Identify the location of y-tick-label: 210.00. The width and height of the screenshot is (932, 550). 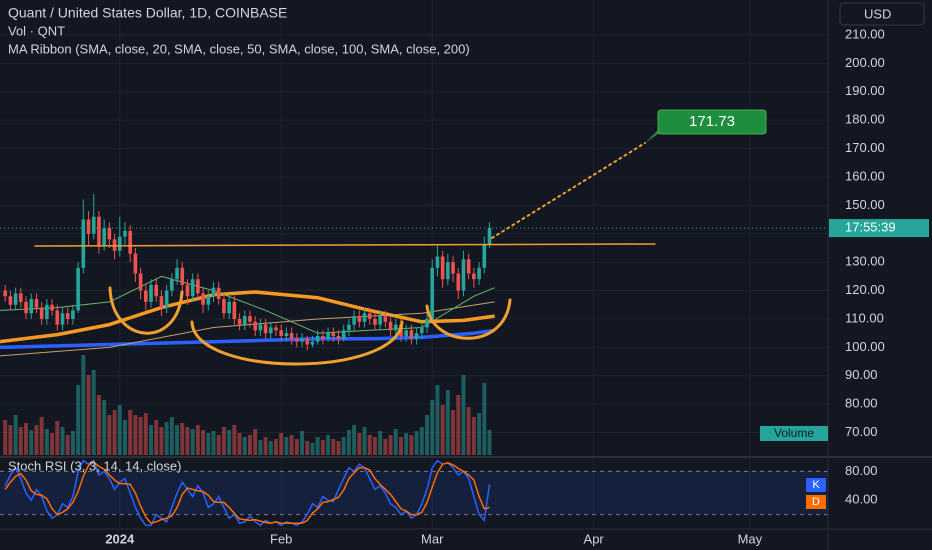
(865, 33).